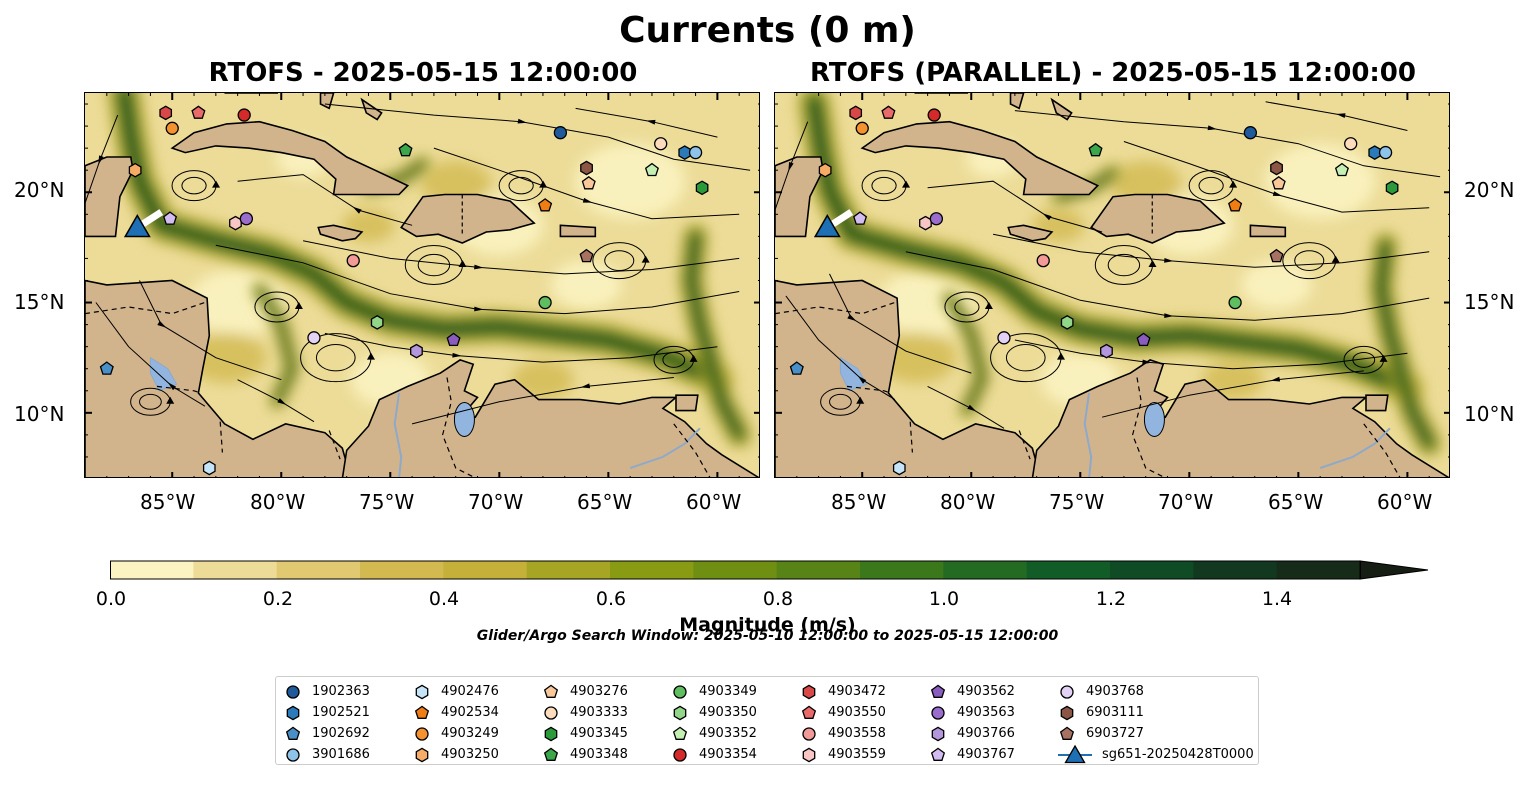 This screenshot has height=802, width=1535. I want to click on legend-column: 1902363 1902521 1902692 3901686, so click(327, 723).